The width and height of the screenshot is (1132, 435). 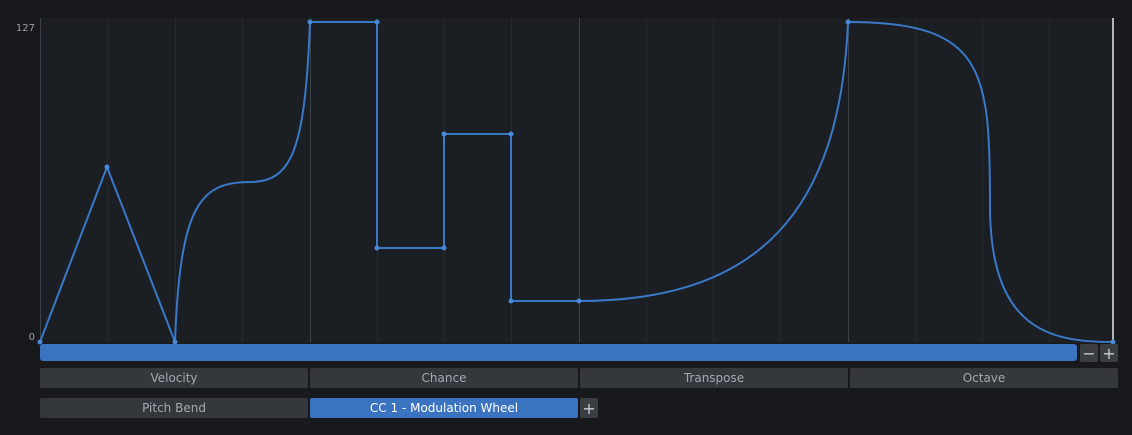 I want to click on axis-min-label: 0, so click(x=32, y=337).